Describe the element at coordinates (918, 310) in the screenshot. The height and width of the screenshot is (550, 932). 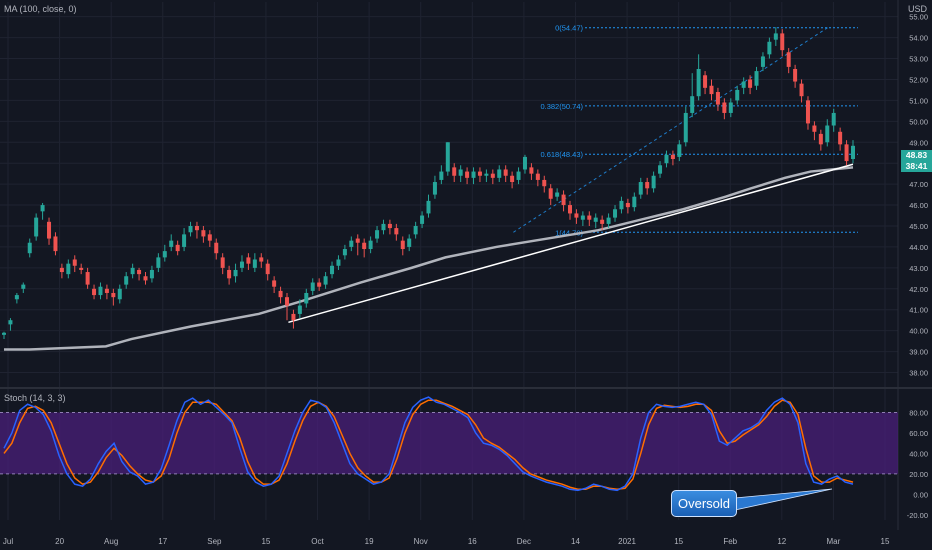
I see `price-axis-tick: 41.00` at that location.